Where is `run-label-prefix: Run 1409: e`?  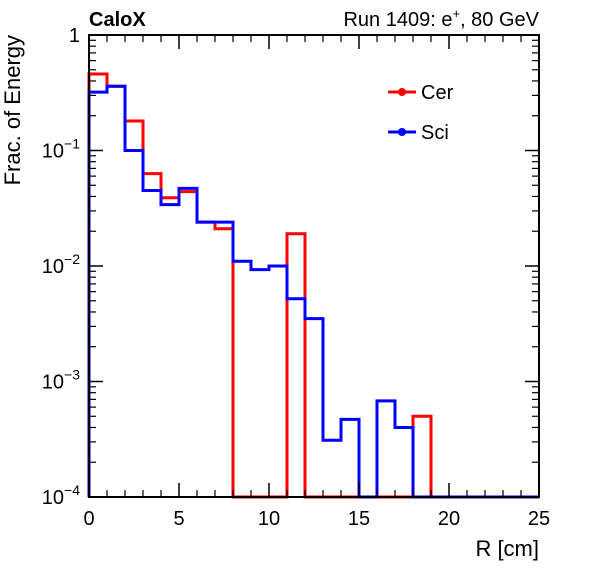
run-label-prefix: Run 1409: e is located at coordinates (397, 20).